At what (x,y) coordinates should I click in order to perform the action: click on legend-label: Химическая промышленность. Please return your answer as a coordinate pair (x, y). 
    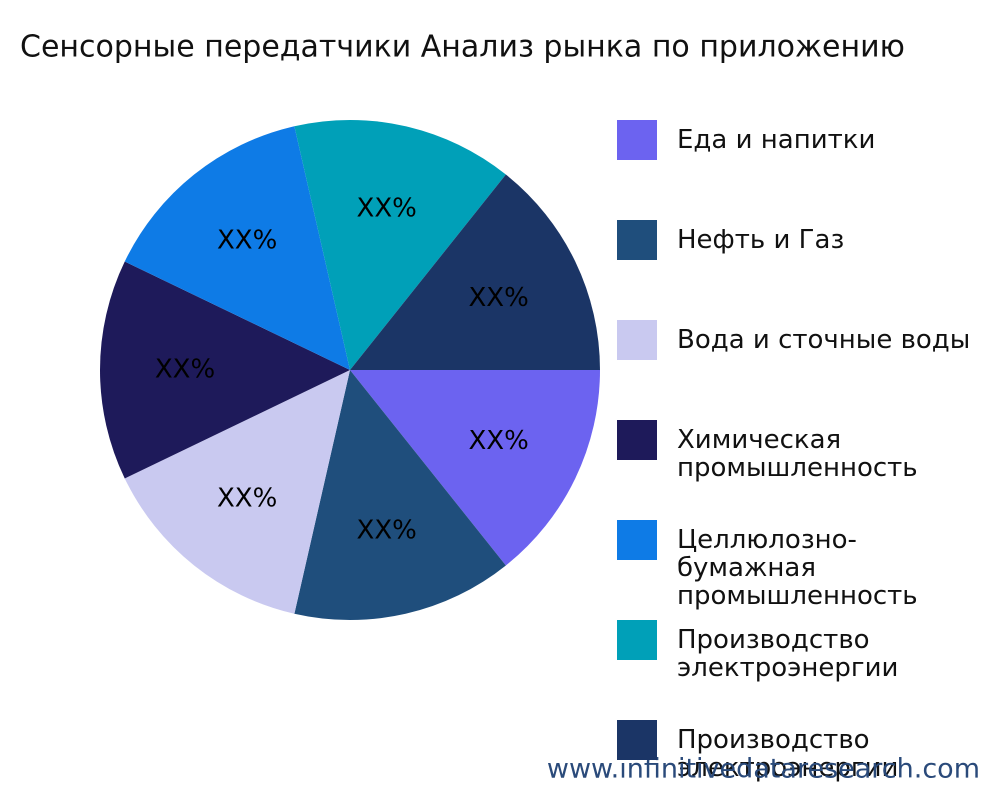
    Looking at the image, I should click on (797, 454).